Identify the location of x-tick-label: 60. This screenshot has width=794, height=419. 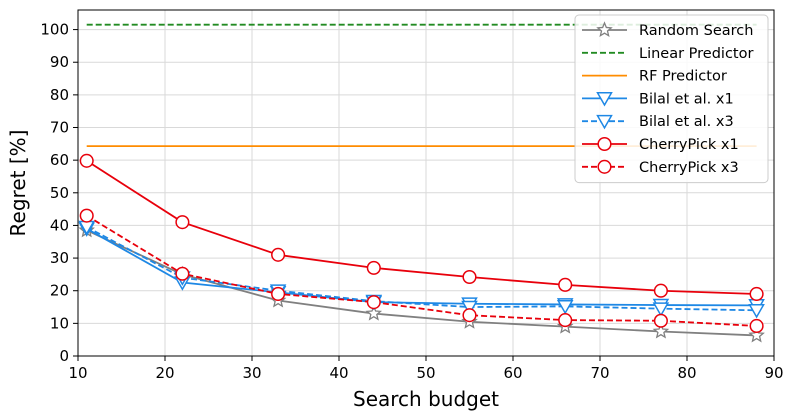
(512, 373).